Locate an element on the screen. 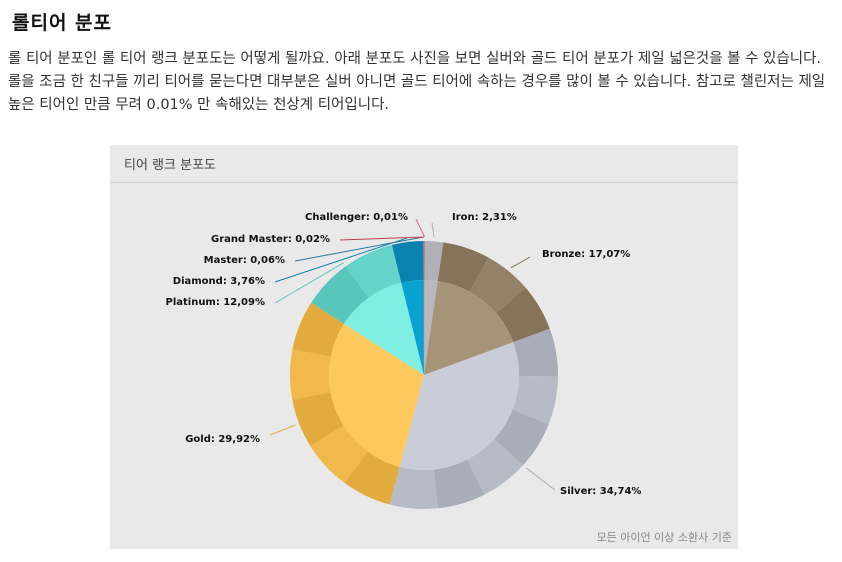  pie-outer-segment-diamond is located at coordinates (407, 262).